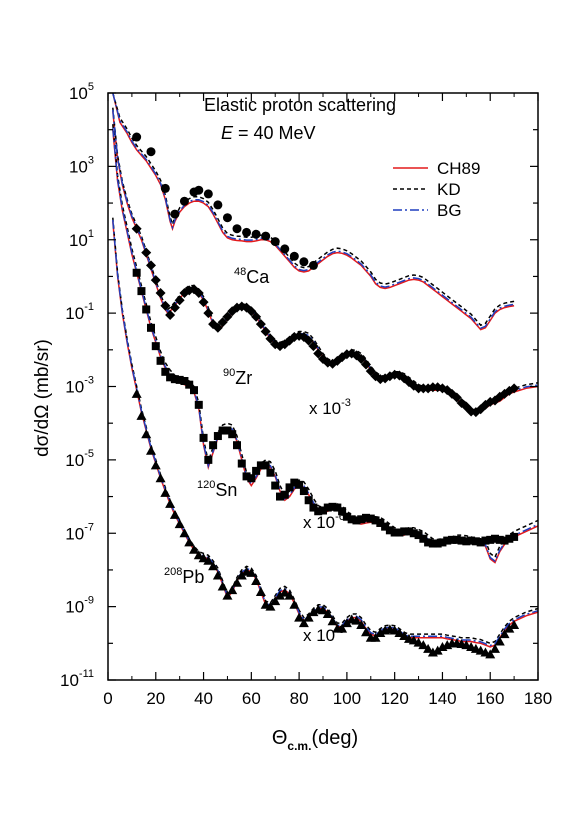 Image resolution: width=577 pixels, height=817 pixels. I want to click on x-tick-label: 180, so click(538, 698).